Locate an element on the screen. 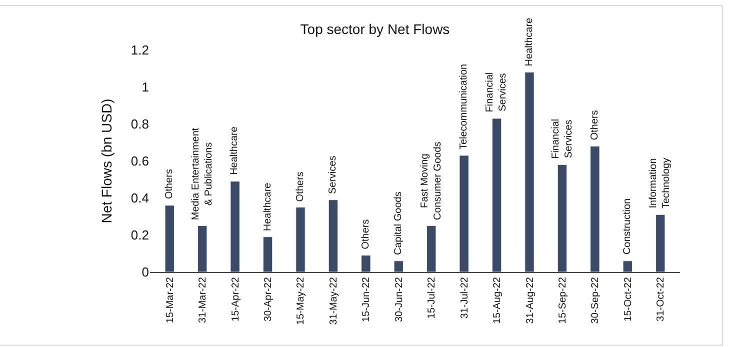  x-tick-label: 30-Apr-22 is located at coordinates (268, 299).